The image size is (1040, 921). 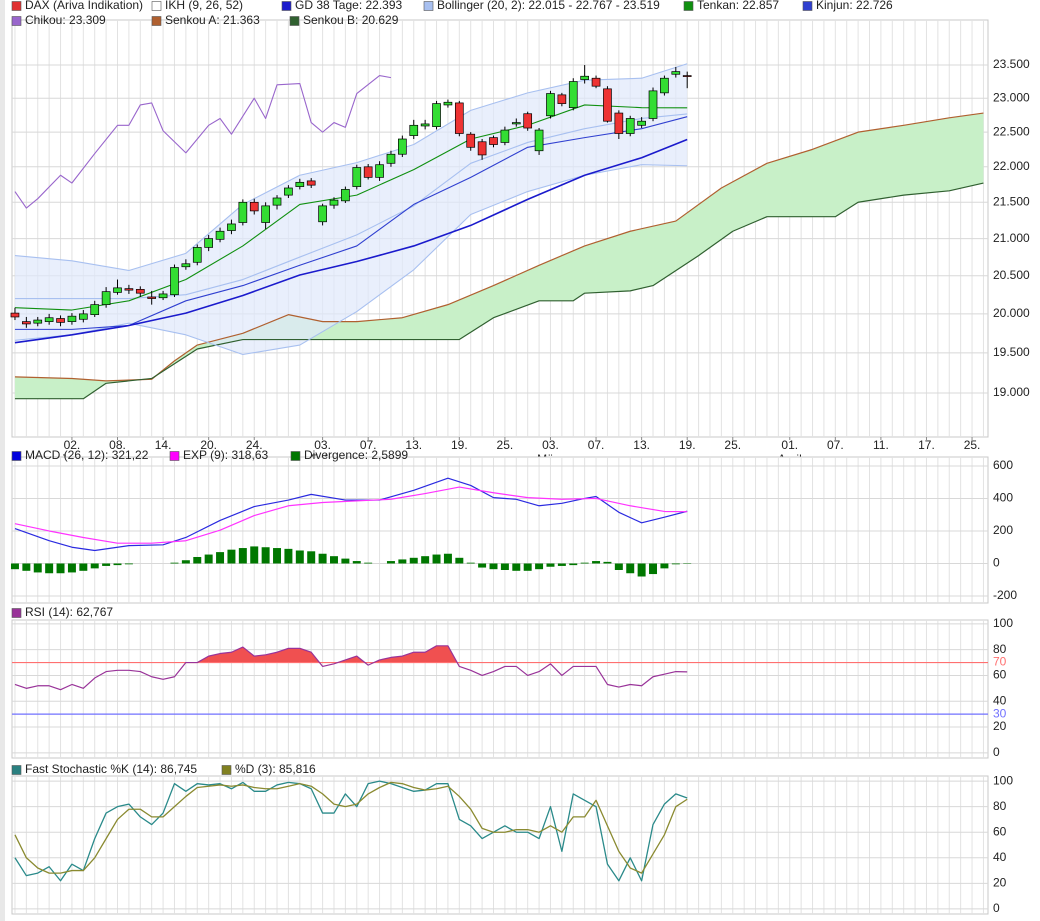 What do you see at coordinates (87, 455) in the screenshot?
I see `legend-label: MACD (26, 12): 321,22` at bounding box center [87, 455].